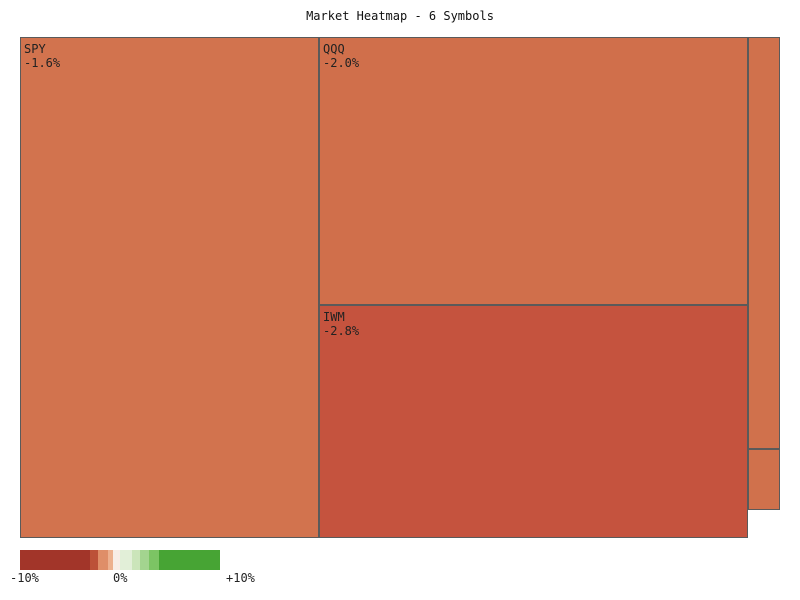  What do you see at coordinates (240, 578) in the screenshot?
I see `legend-label-max: +10%` at bounding box center [240, 578].